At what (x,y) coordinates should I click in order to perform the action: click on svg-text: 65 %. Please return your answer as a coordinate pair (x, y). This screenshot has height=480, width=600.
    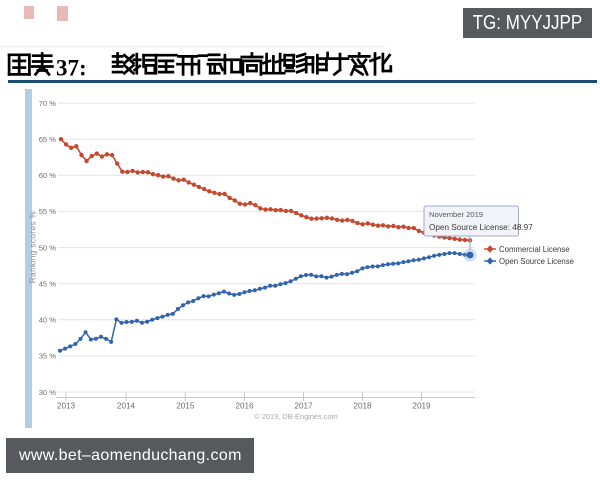
    Looking at the image, I should click on (48, 139).